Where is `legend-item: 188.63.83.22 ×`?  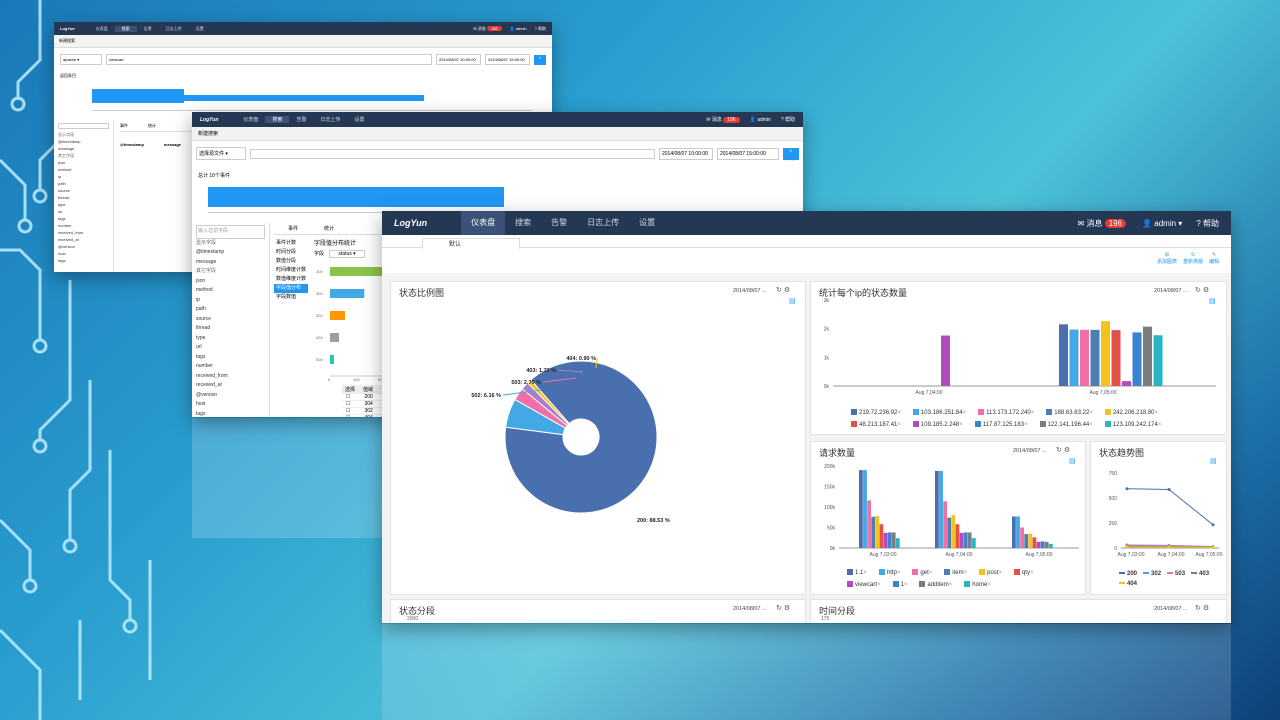
legend-item: 188.63.83.22 × is located at coordinates (1072, 413).